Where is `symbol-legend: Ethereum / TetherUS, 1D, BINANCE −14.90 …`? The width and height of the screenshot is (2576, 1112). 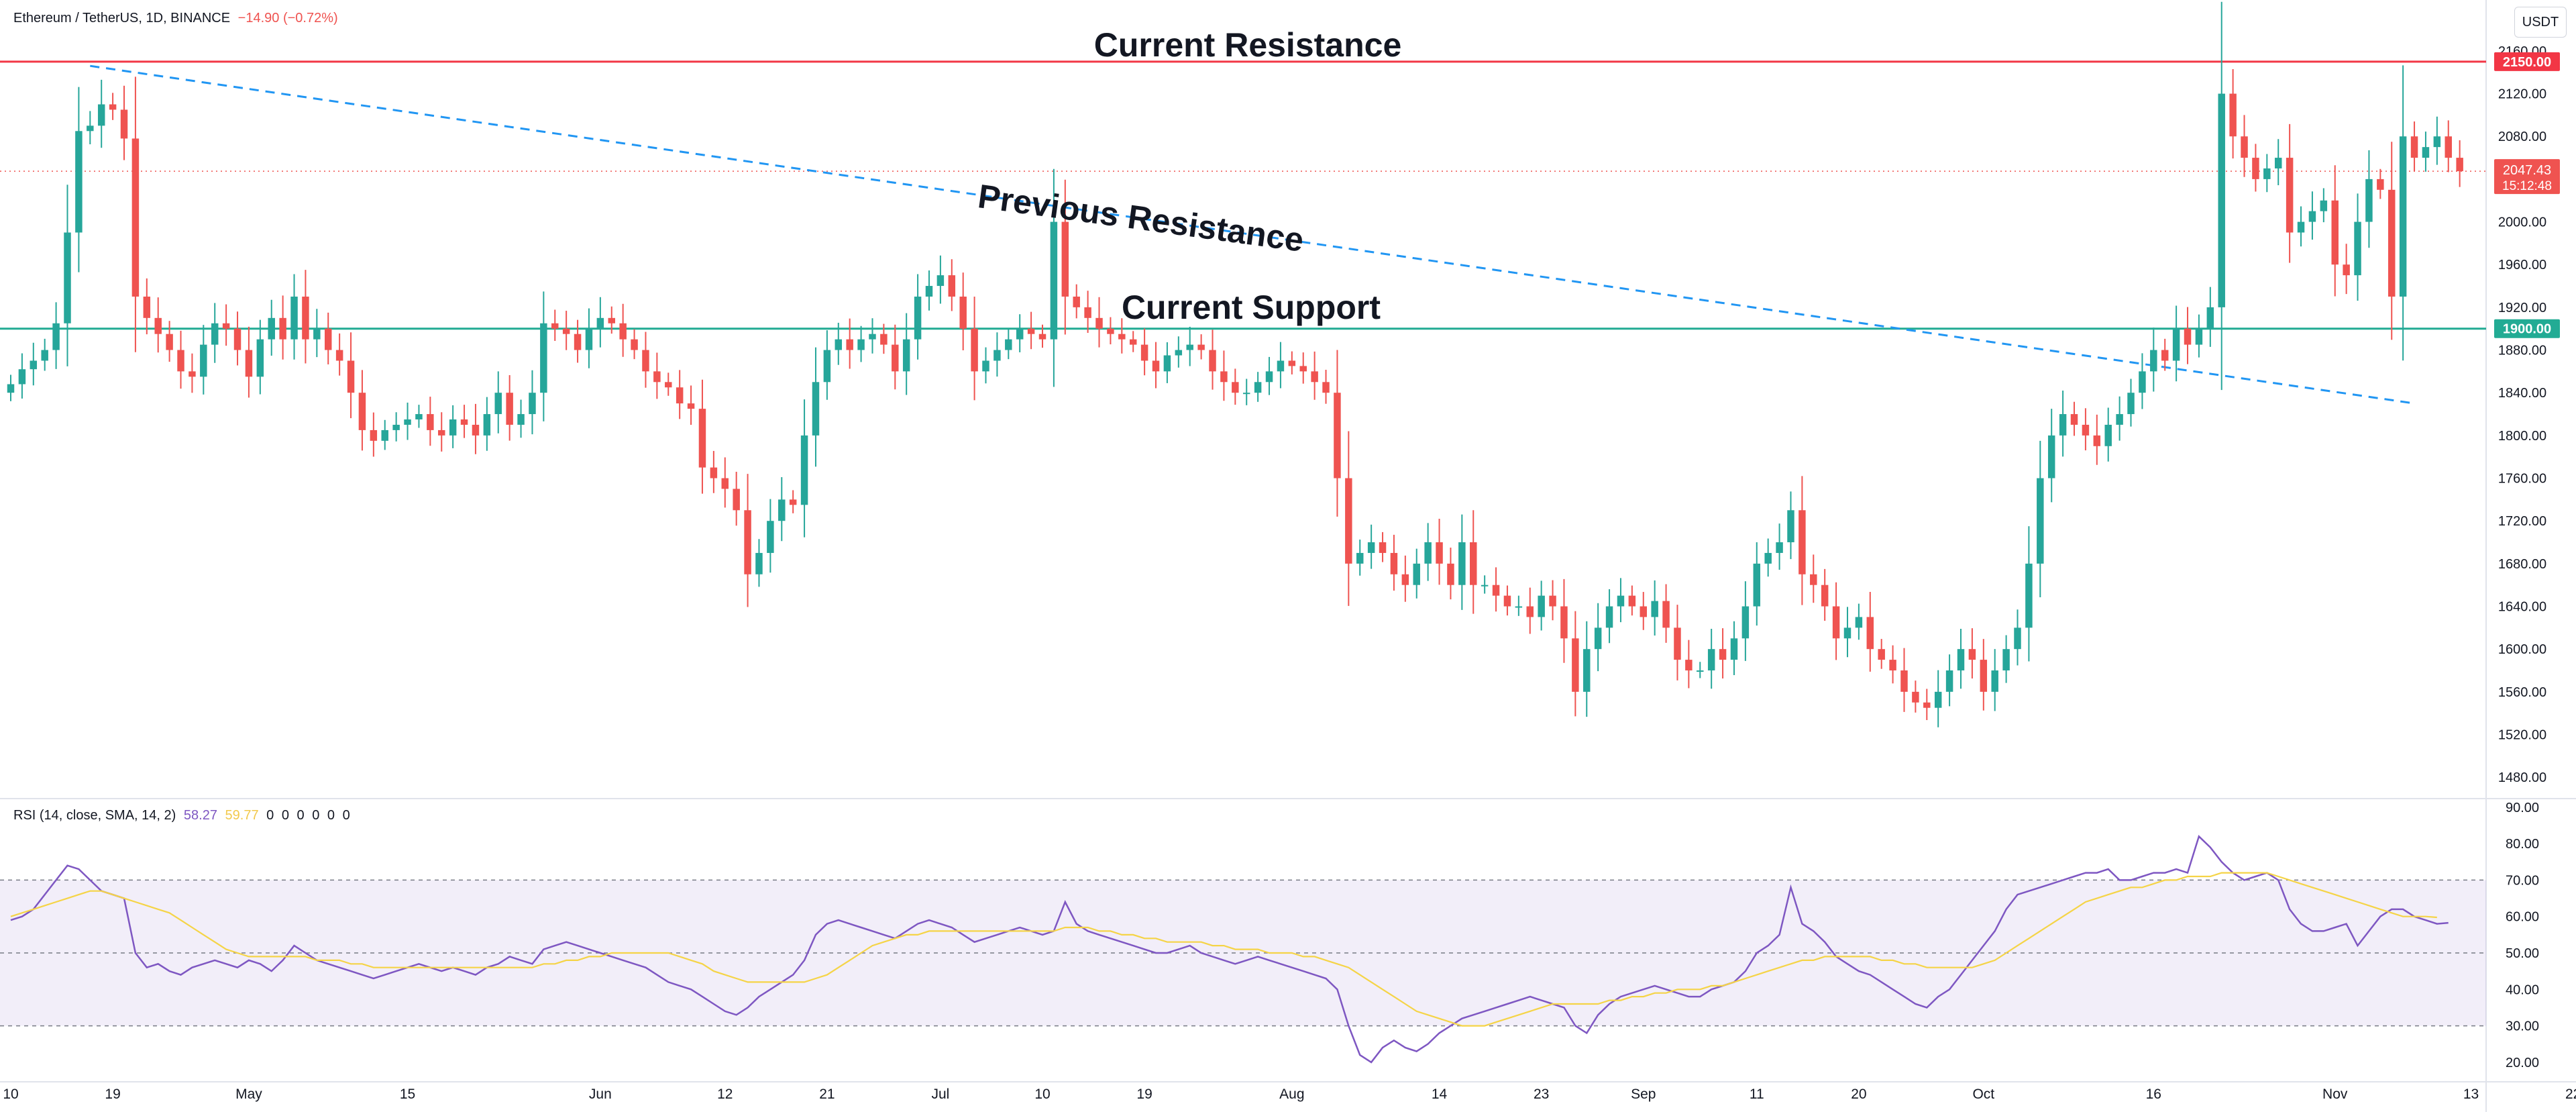 symbol-legend: Ethereum / TetherUS, 1D, BINANCE −14.90 … is located at coordinates (177, 18).